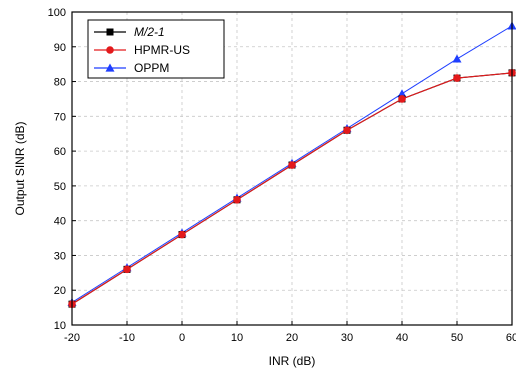  What do you see at coordinates (347, 338) in the screenshot?
I see `x-tick-label: 30` at bounding box center [347, 338].